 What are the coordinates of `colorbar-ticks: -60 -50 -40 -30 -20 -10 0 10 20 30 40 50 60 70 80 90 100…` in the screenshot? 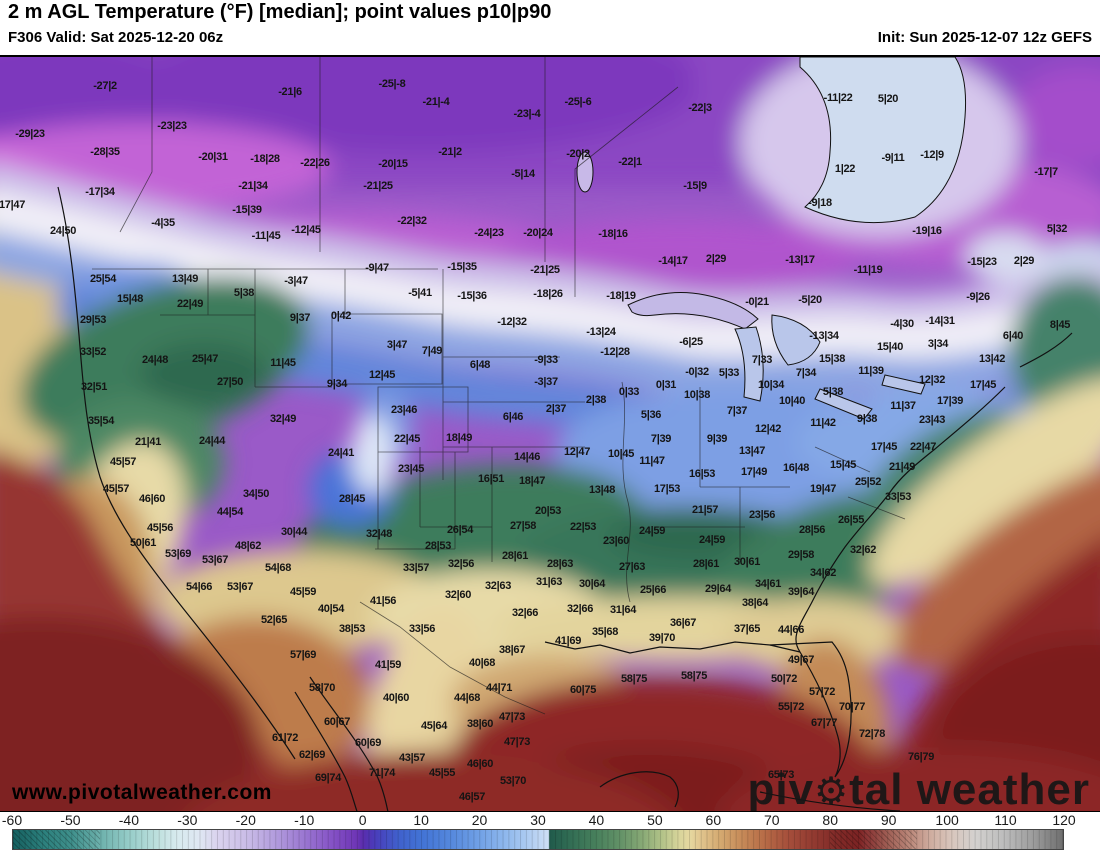 It's located at (539, 820).